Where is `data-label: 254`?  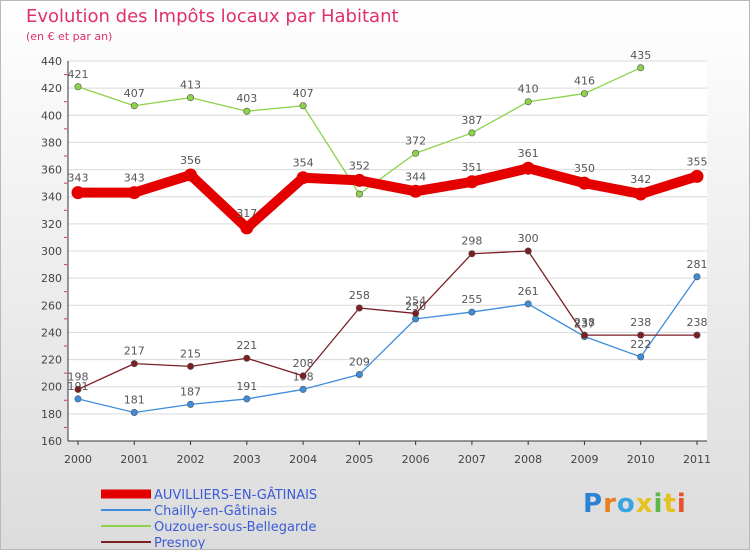
data-label: 254 is located at coordinates (415, 300).